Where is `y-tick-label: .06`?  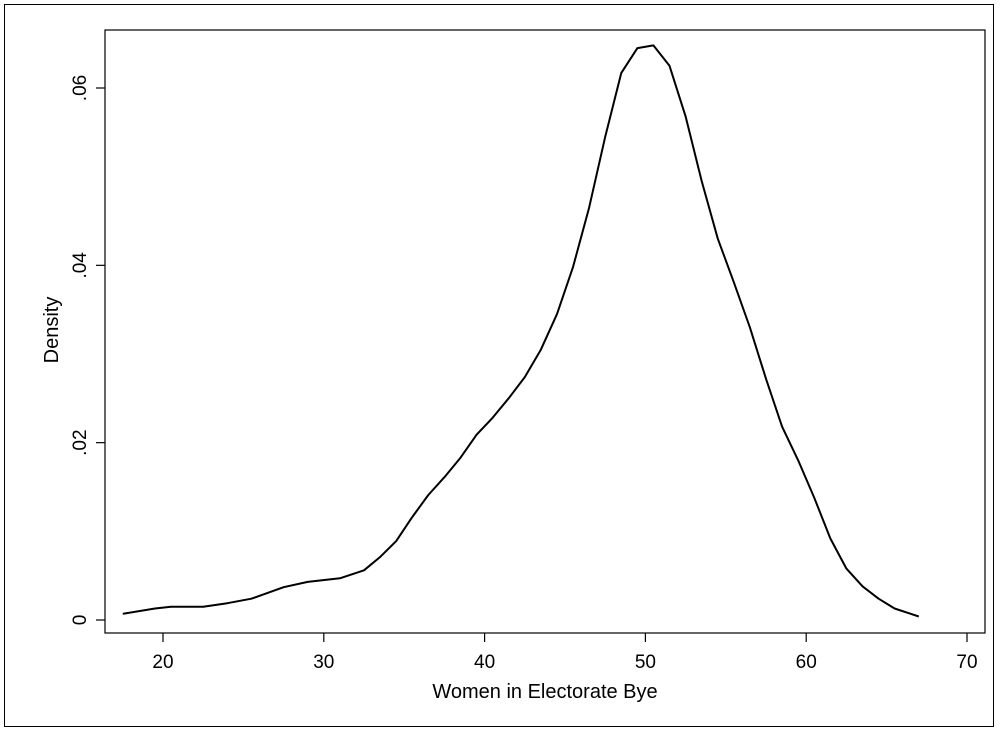 y-tick-label: .06 is located at coordinates (80, 88).